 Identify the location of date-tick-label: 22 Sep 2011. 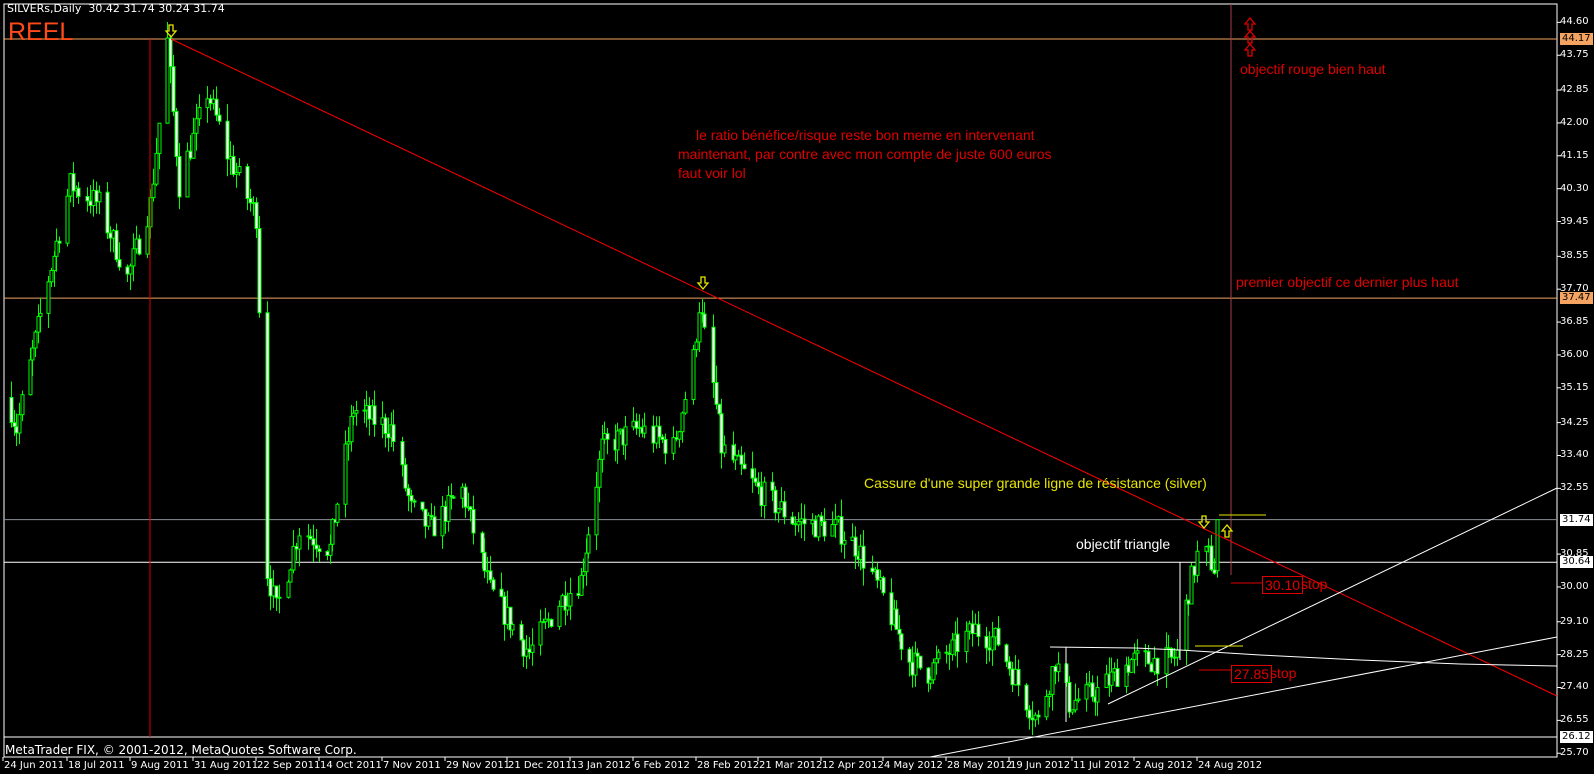
(289, 765).